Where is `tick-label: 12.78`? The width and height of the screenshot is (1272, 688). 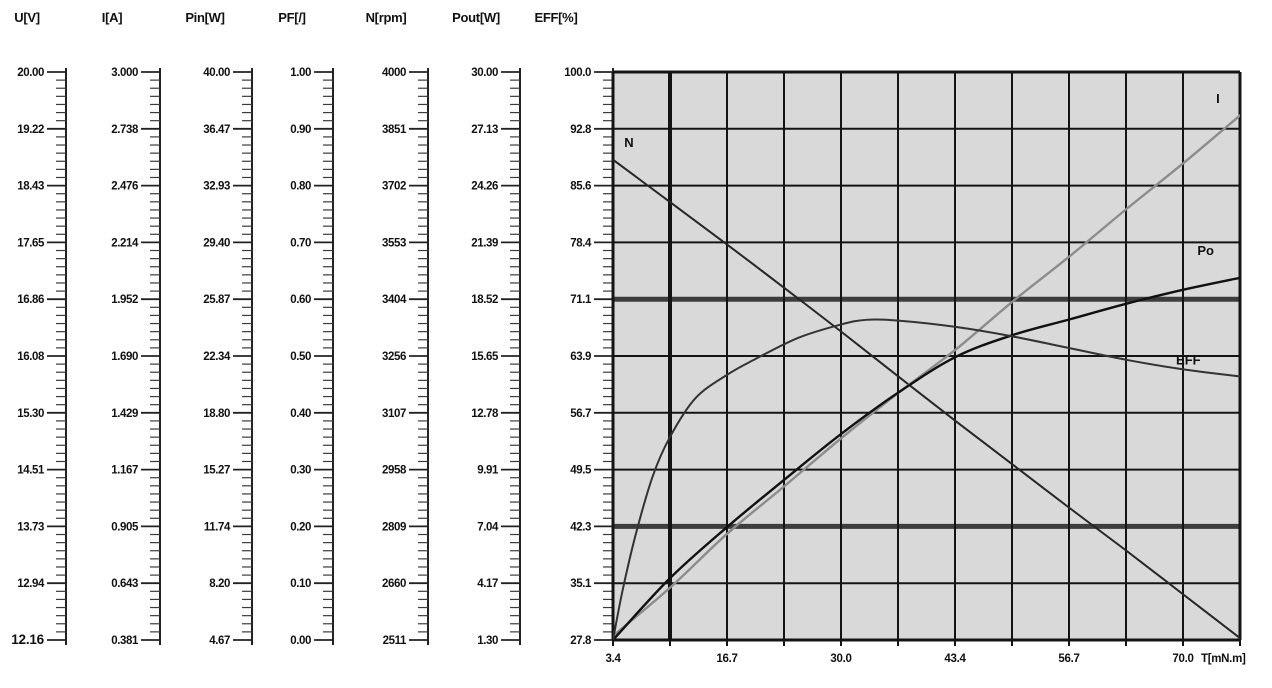 tick-label: 12.78 is located at coordinates (485, 414).